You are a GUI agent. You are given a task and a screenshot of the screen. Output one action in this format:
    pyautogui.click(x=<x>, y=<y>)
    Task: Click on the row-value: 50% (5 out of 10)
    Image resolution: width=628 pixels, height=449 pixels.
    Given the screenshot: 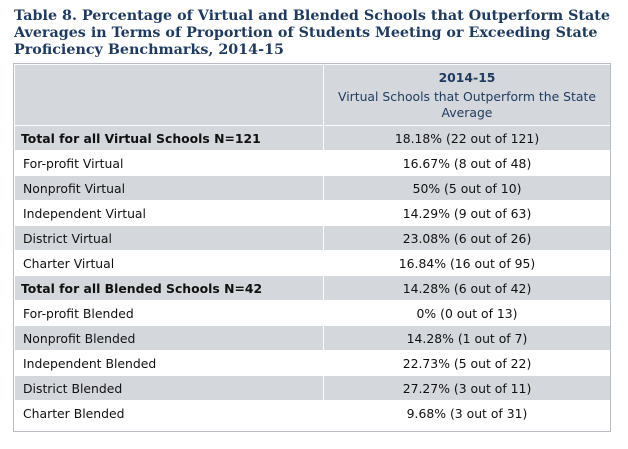 What is the action you would take?
    pyautogui.click(x=467, y=188)
    